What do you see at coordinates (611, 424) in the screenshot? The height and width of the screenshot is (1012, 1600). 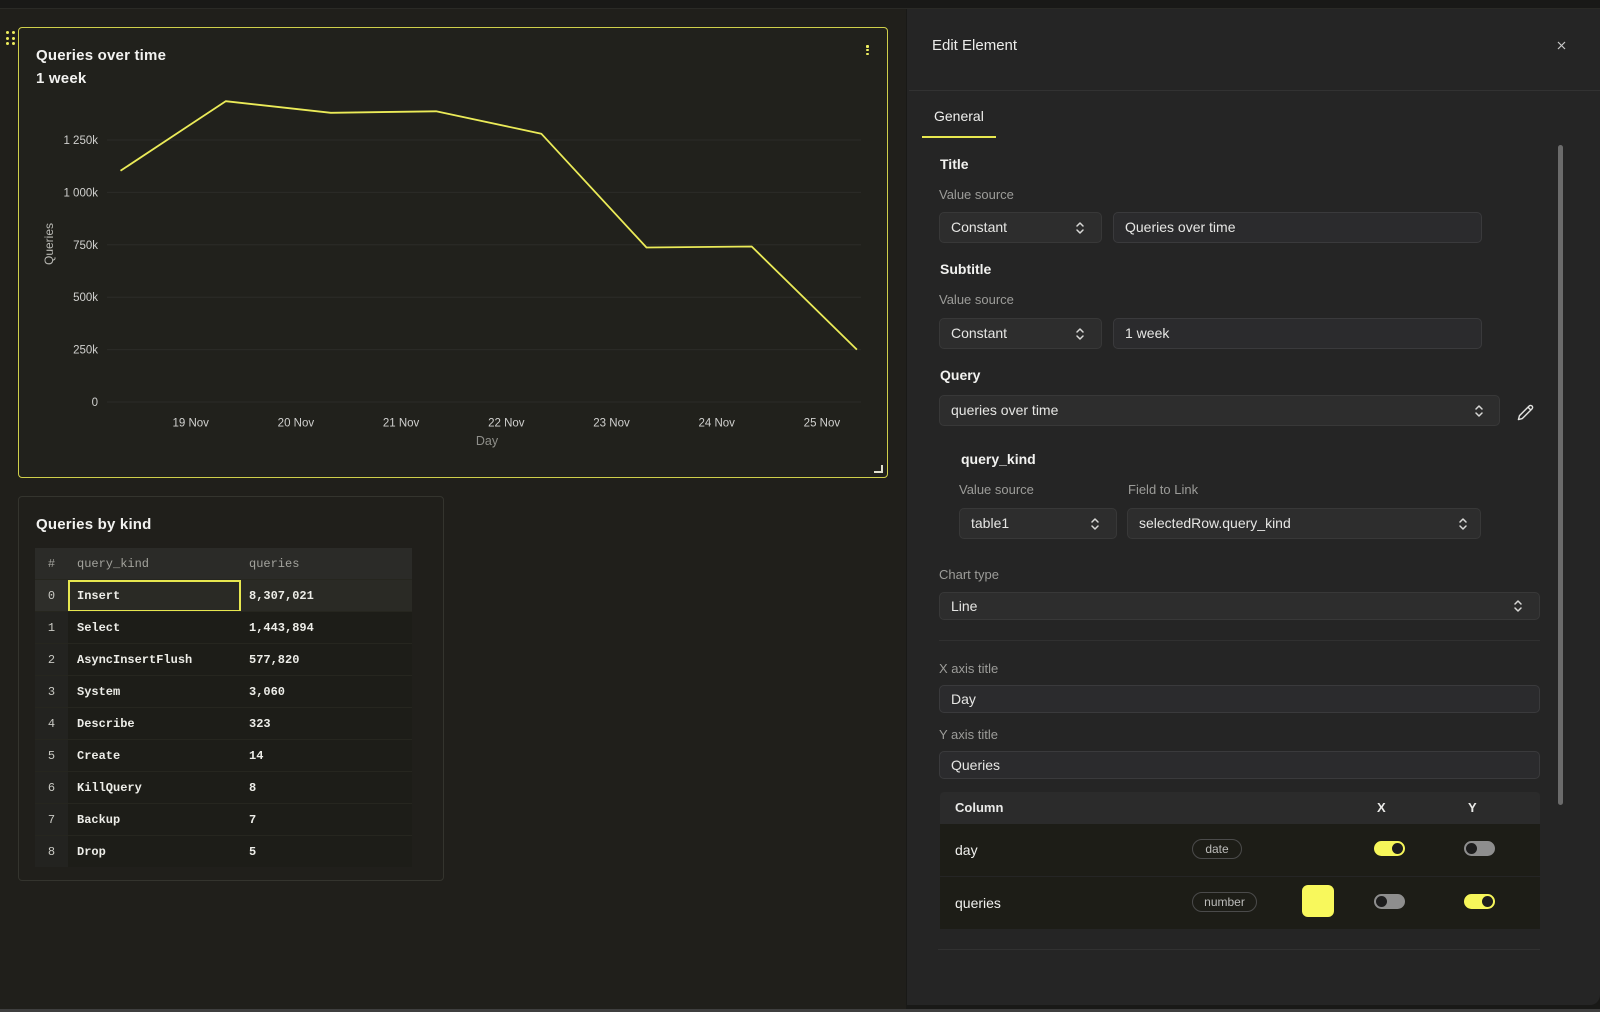 I see `svg-text: 23 Nov` at bounding box center [611, 424].